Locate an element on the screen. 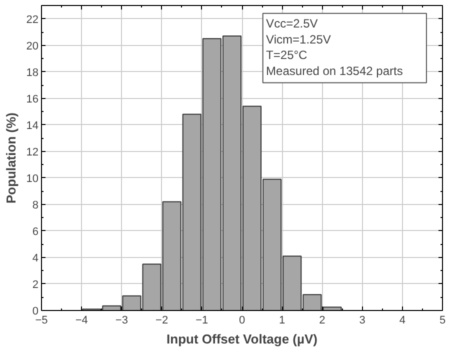 Image resolution: width=450 pixels, height=349 pixels. y-tick-label: 18 is located at coordinates (32, 72).